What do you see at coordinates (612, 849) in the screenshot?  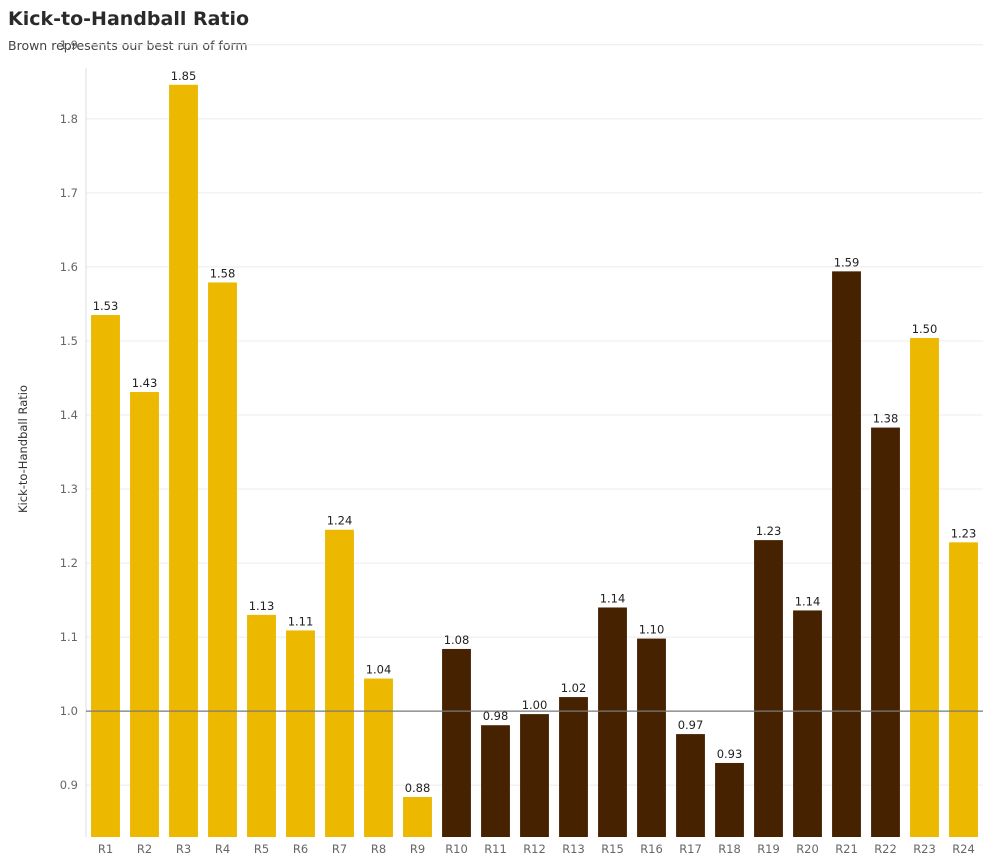 I see `x-tick-label: R15` at bounding box center [612, 849].